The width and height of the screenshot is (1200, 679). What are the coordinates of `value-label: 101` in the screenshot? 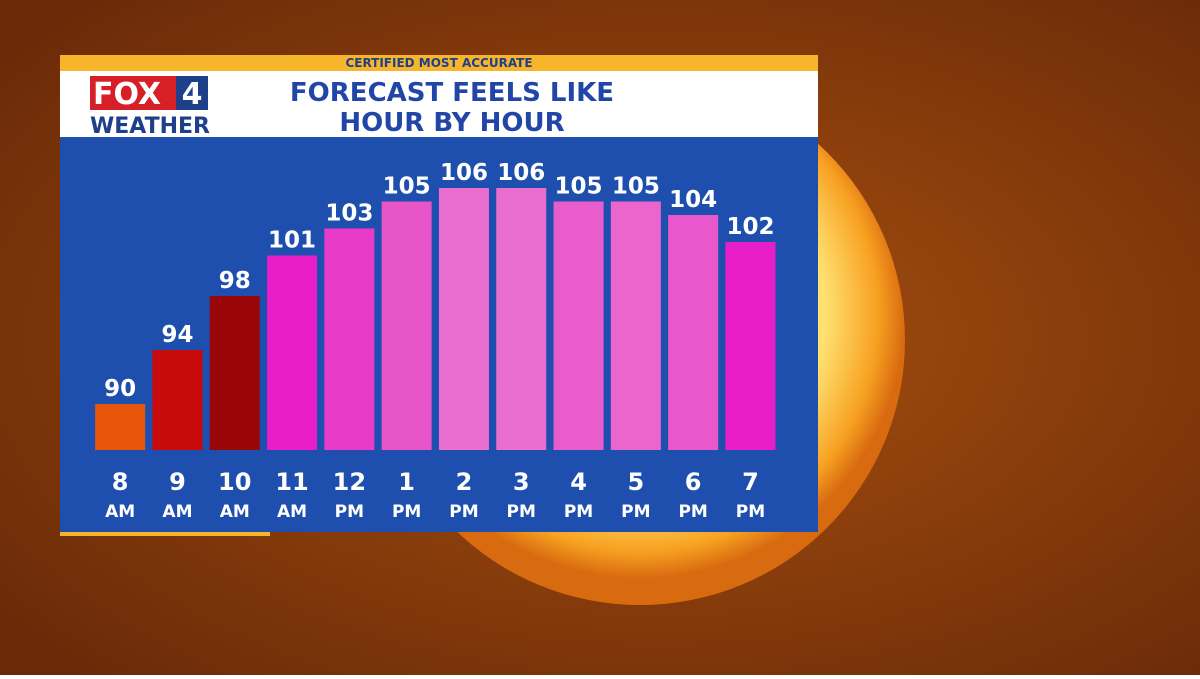 It's located at (292, 241).